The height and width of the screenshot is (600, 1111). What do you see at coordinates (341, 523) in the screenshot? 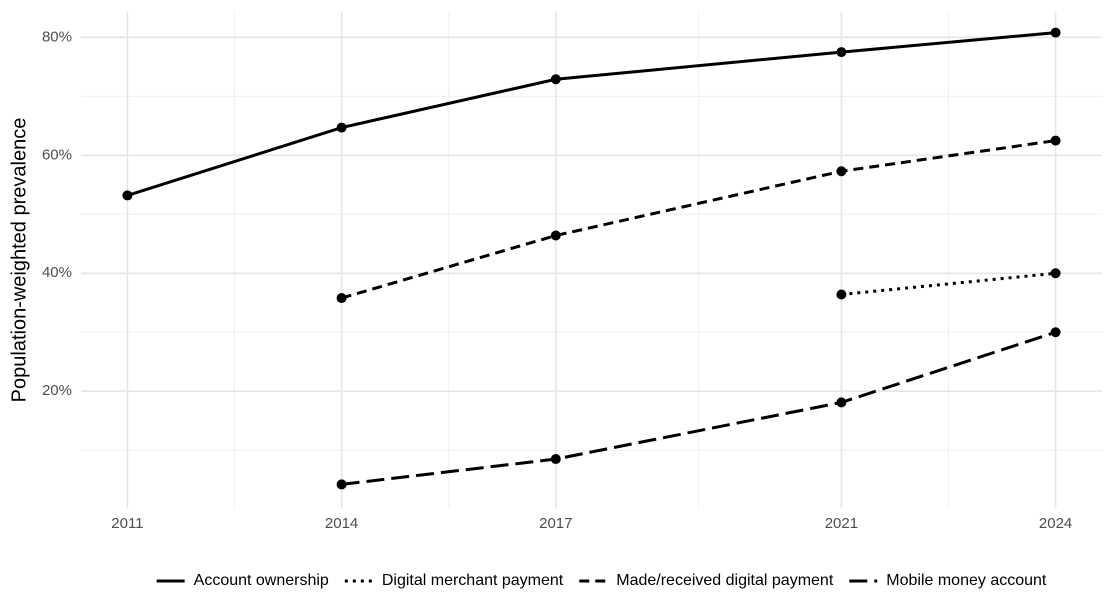
I see `x-tick-label: 2014` at bounding box center [341, 523].